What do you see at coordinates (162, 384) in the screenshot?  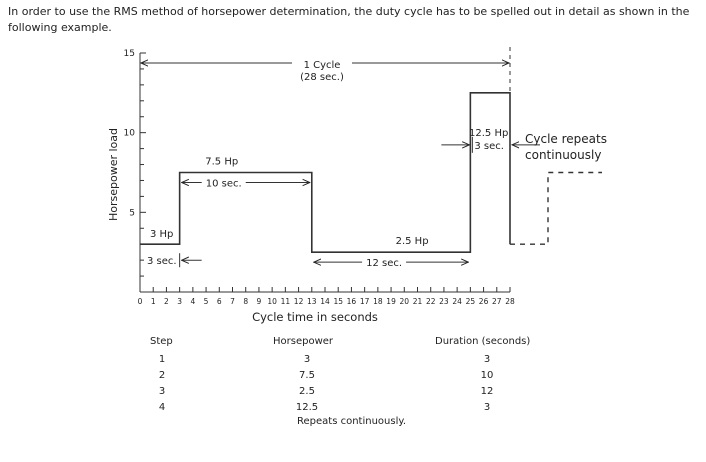 I see `table-column-step: 1 2 3 4` at bounding box center [162, 384].